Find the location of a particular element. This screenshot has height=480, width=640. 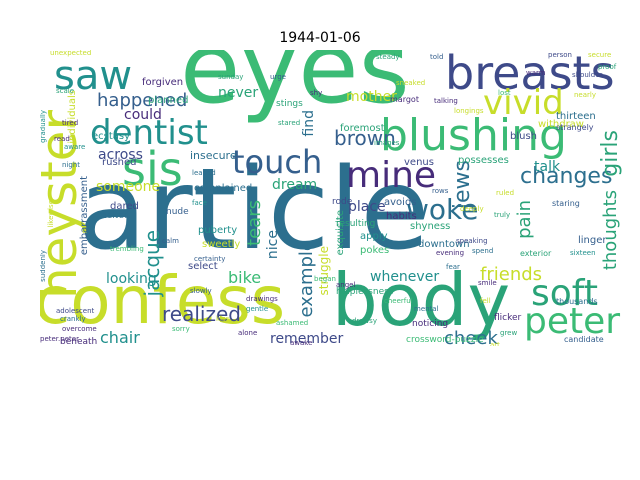

word-flicker: flicker is located at coordinates (508, 318).